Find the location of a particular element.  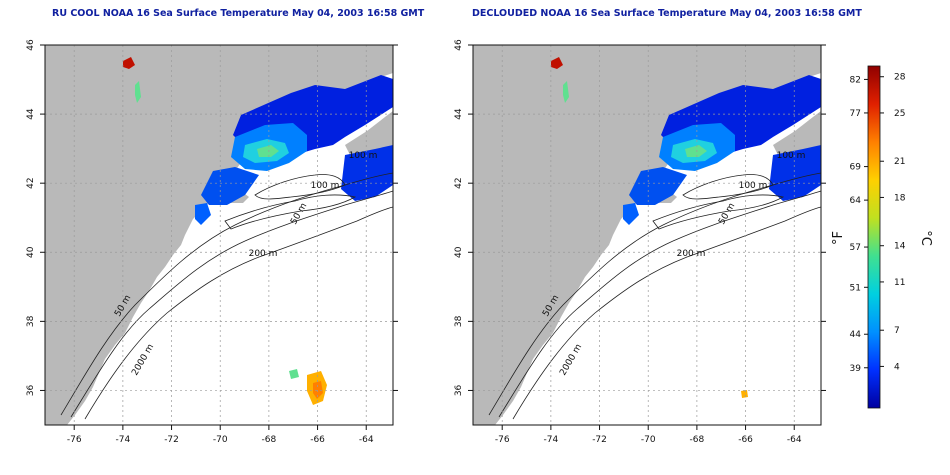

sst-warm-speck is located at coordinates (744, 394).